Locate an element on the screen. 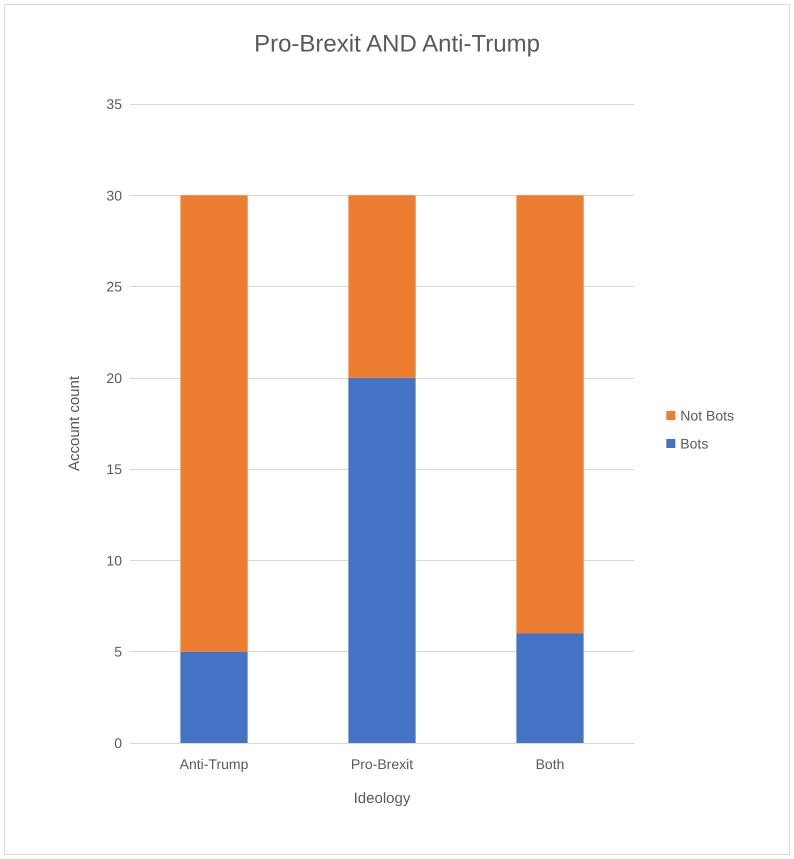 This screenshot has width=794, height=859. y-tick-label: 20 is located at coordinates (114, 378).